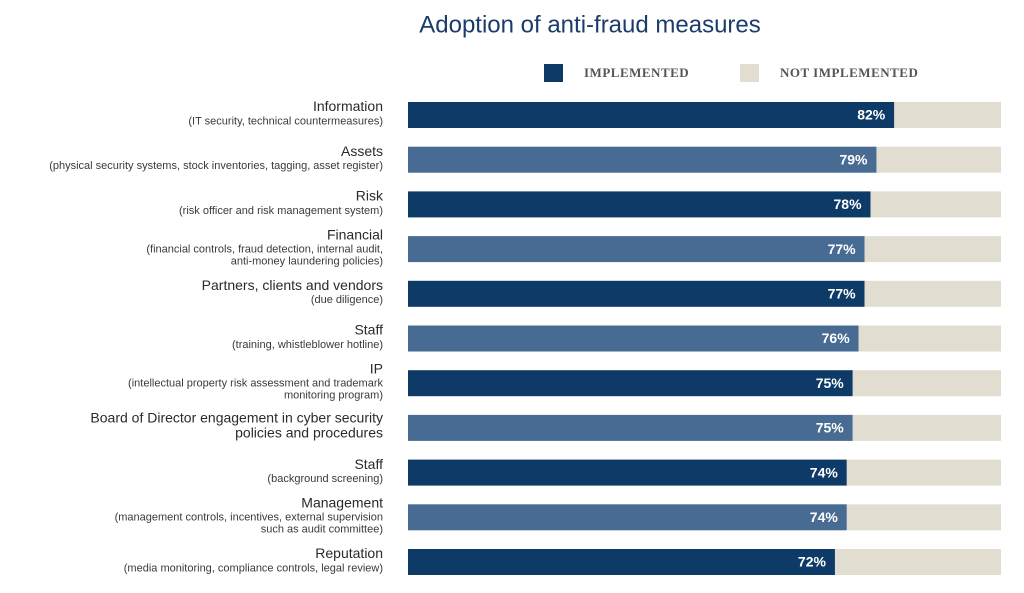 This screenshot has height=593, width=1024. What do you see at coordinates (812, 562) in the screenshot?
I see `value-label: 72%` at bounding box center [812, 562].